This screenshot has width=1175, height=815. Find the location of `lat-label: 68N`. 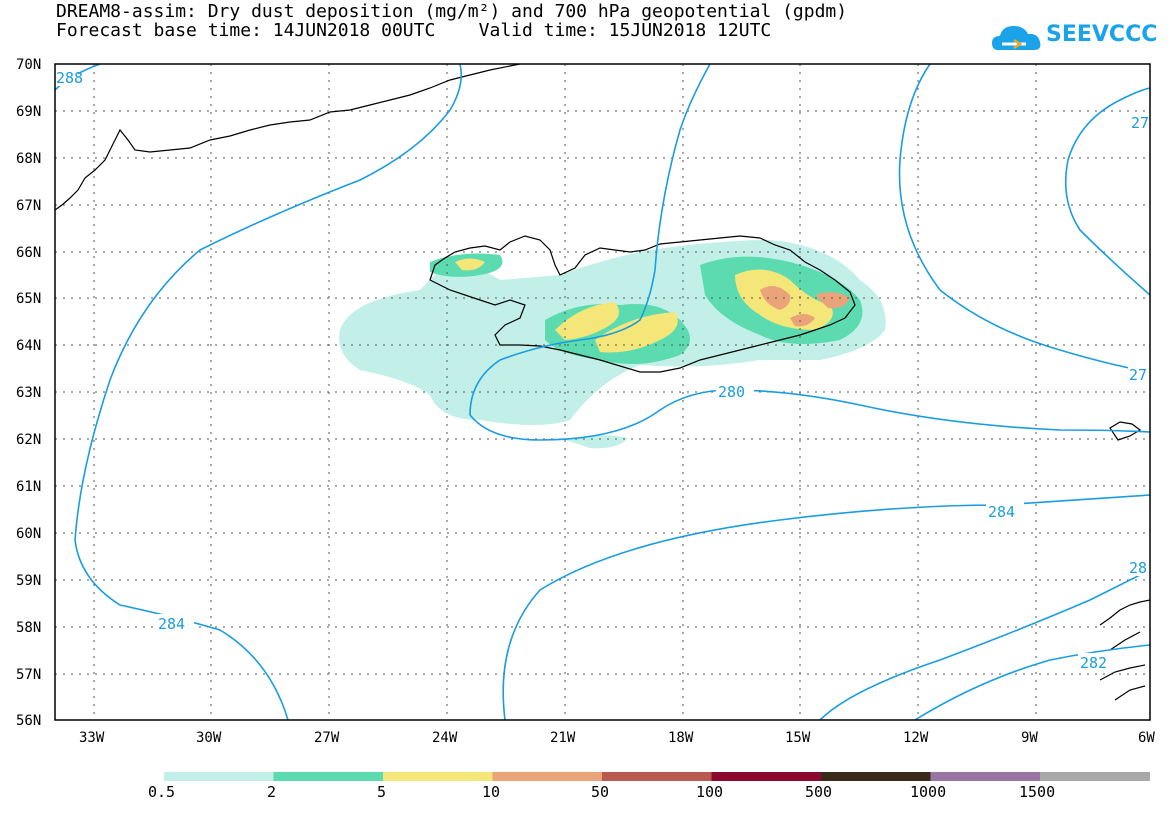

lat-label: 68N is located at coordinates (28, 159).